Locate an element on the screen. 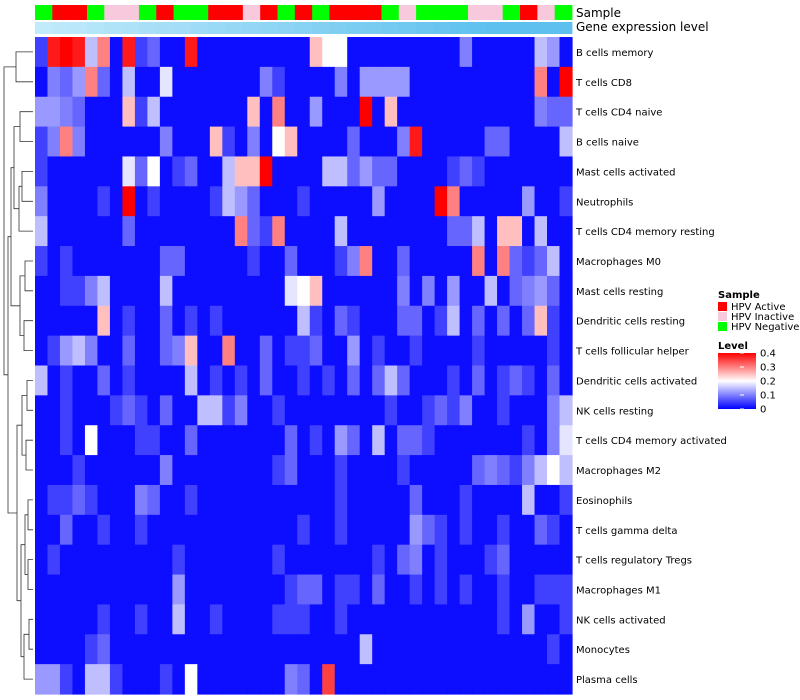 This screenshot has width=800, height=700. dendrogram-branch is located at coordinates (28, 656).